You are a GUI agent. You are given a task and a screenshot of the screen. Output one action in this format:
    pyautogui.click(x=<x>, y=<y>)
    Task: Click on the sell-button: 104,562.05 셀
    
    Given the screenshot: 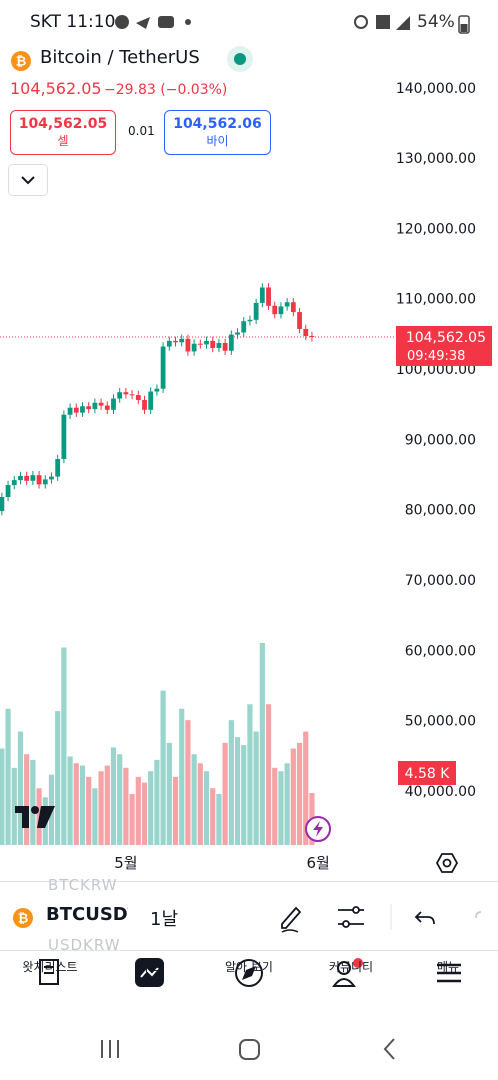 What is the action you would take?
    pyautogui.click(x=63, y=132)
    